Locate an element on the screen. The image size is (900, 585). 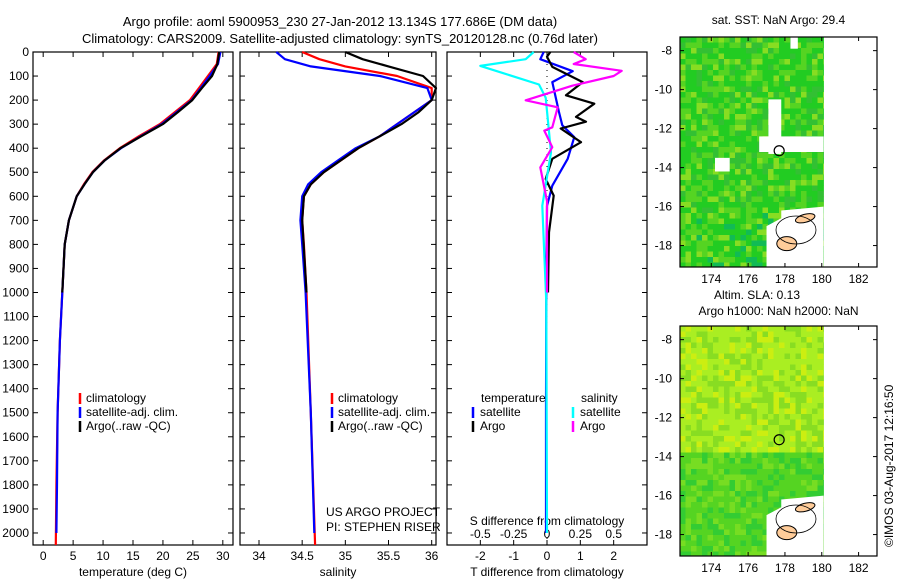
lat-tick-label: -14 is located at coordinates (664, 457).